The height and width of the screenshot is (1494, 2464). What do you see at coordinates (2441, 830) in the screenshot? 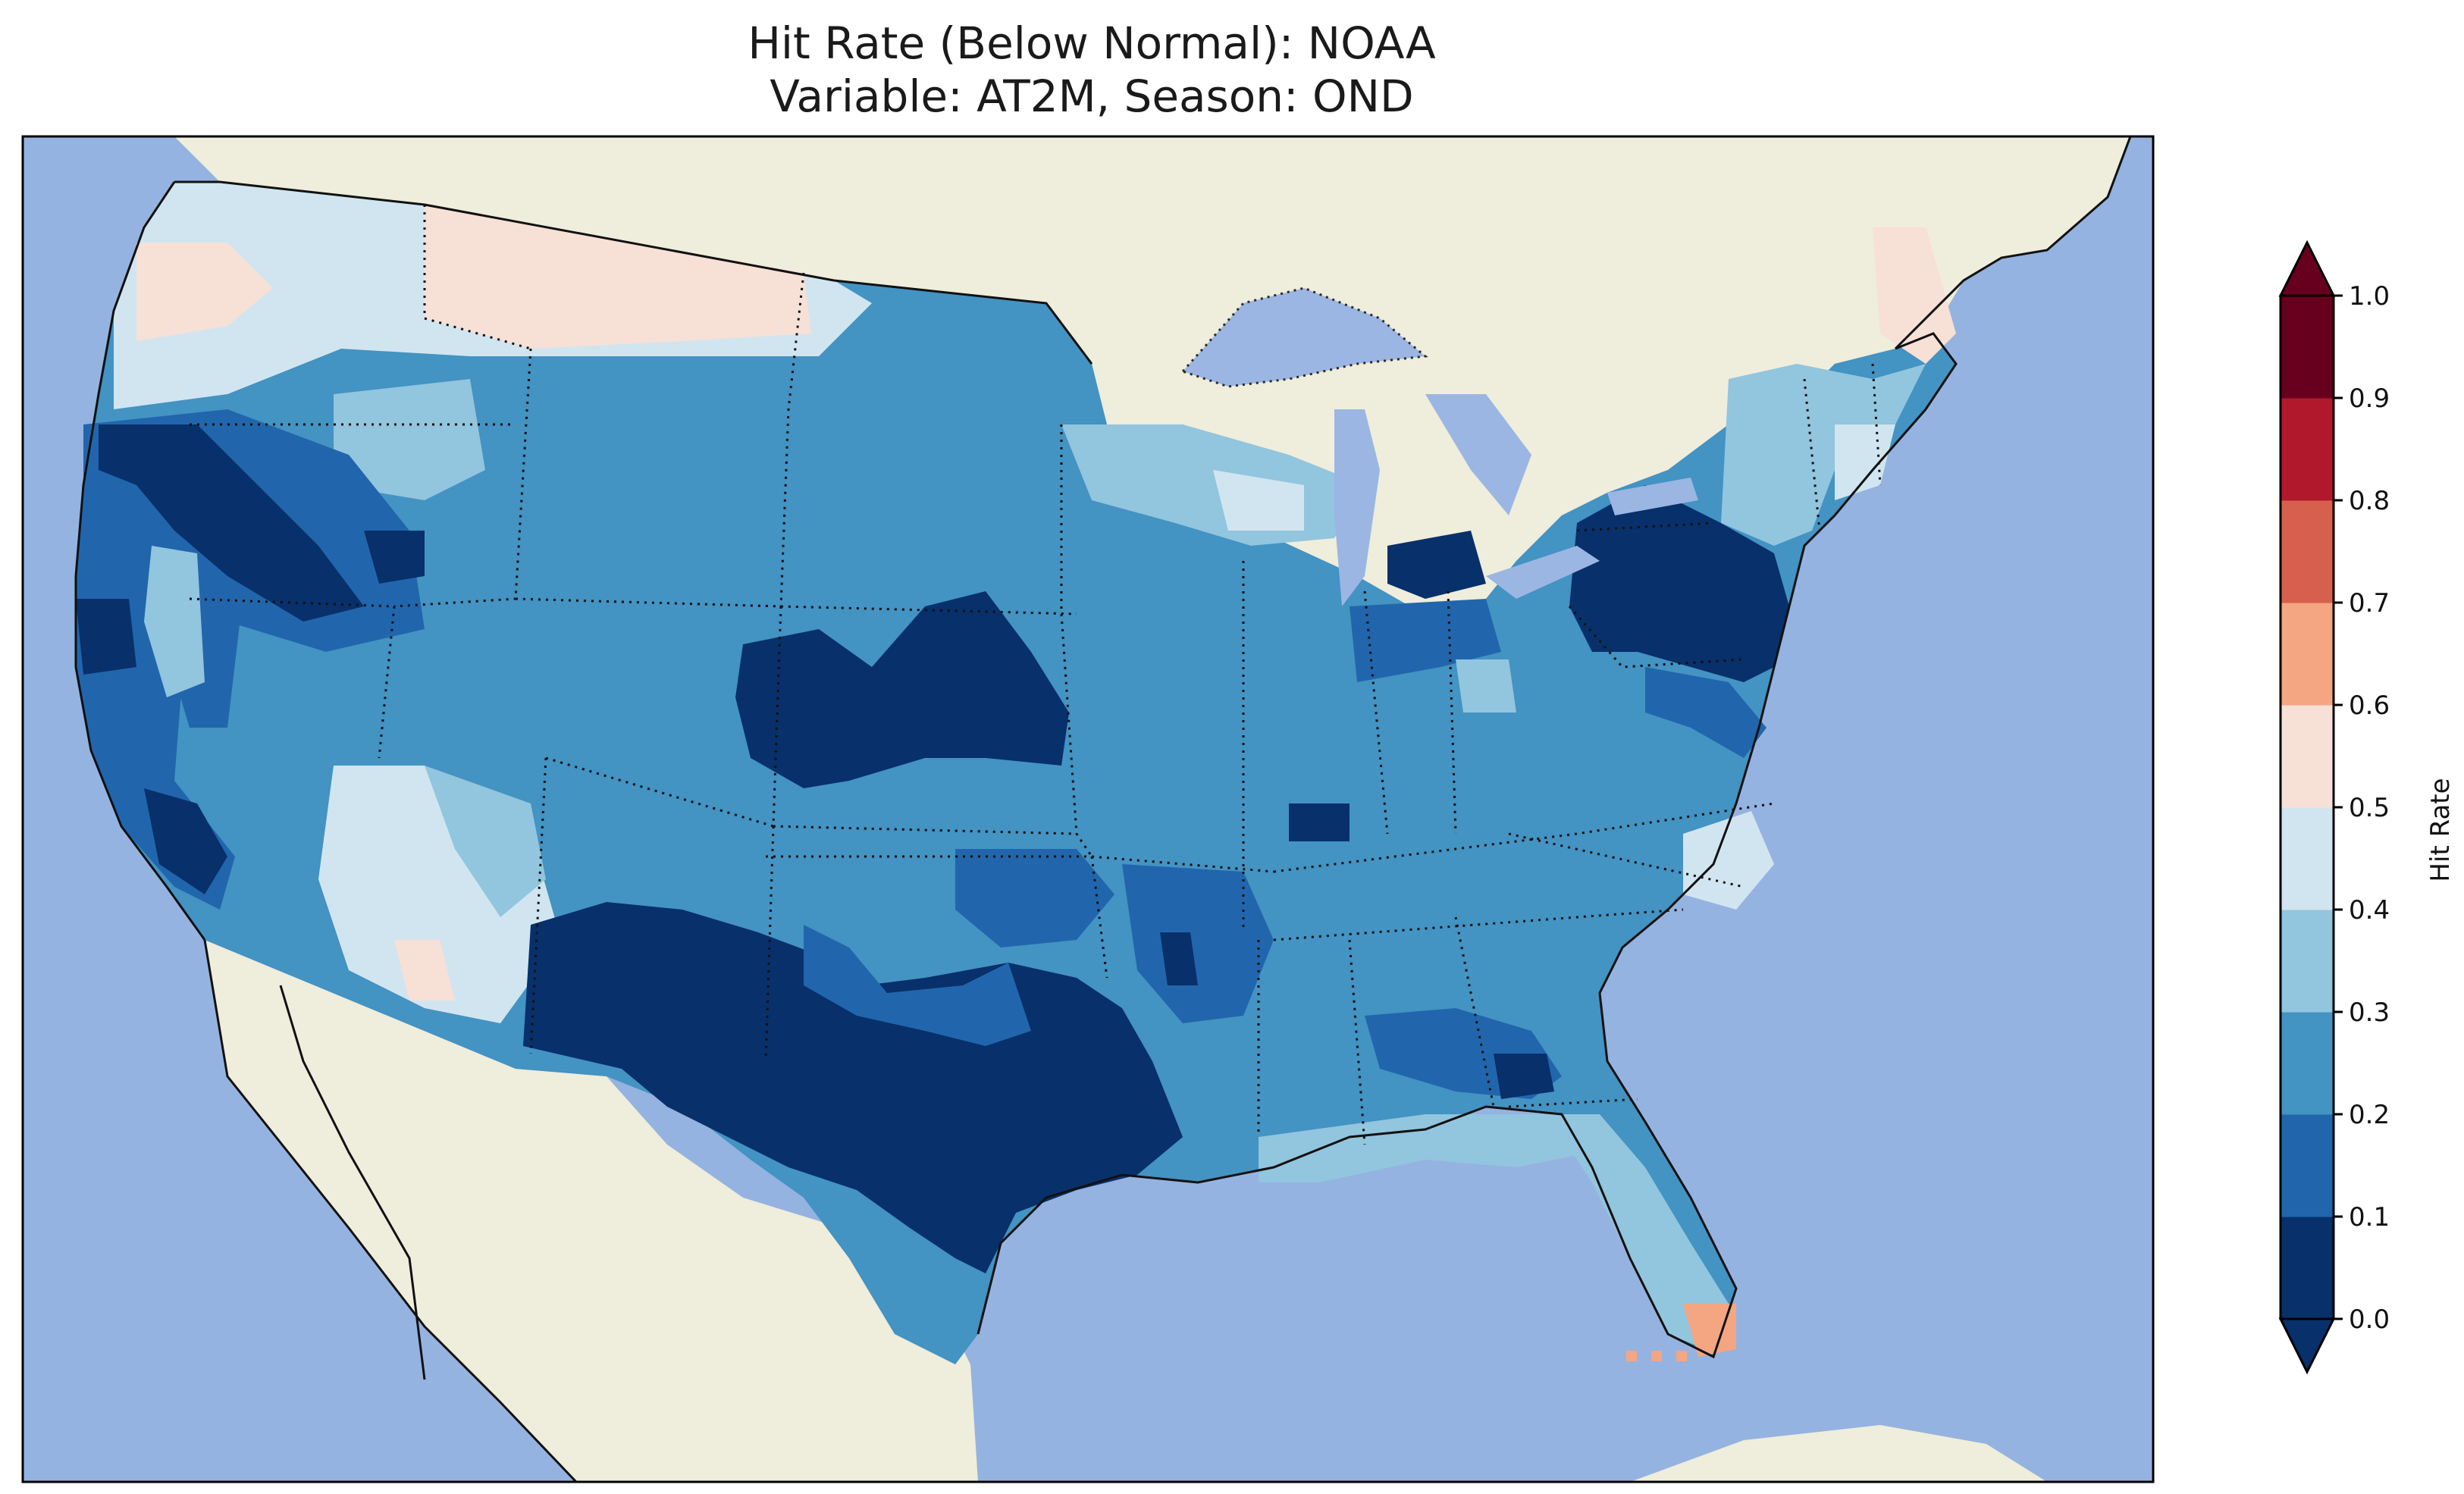
I see `colorbar-label: Hit Rate` at bounding box center [2441, 830].